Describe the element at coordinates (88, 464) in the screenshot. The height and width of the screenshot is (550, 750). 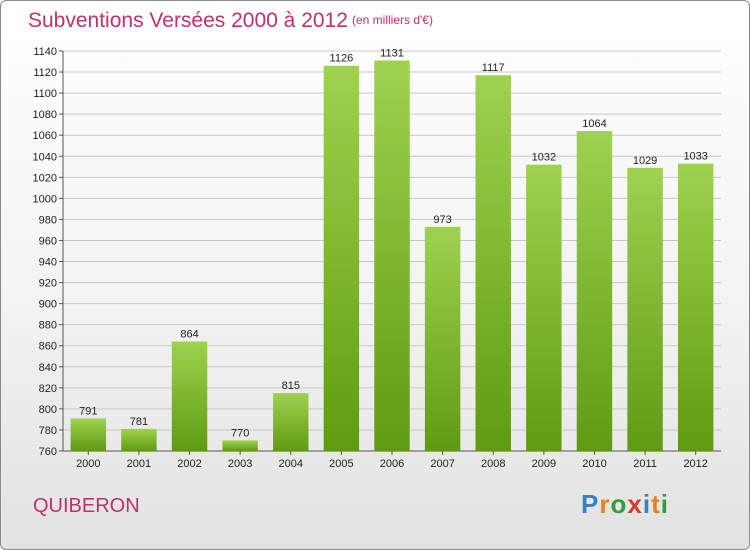
I see `x-tick-label: 2000` at that location.